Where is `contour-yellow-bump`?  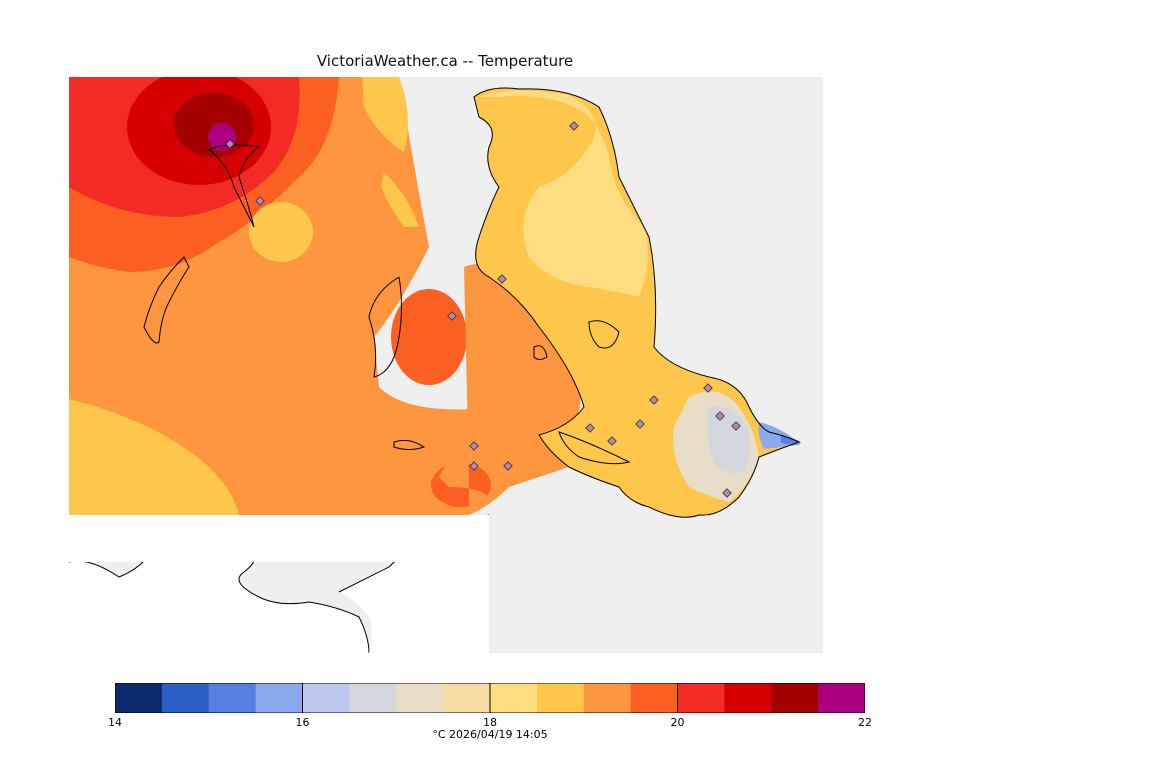 contour-yellow-bump is located at coordinates (281, 232).